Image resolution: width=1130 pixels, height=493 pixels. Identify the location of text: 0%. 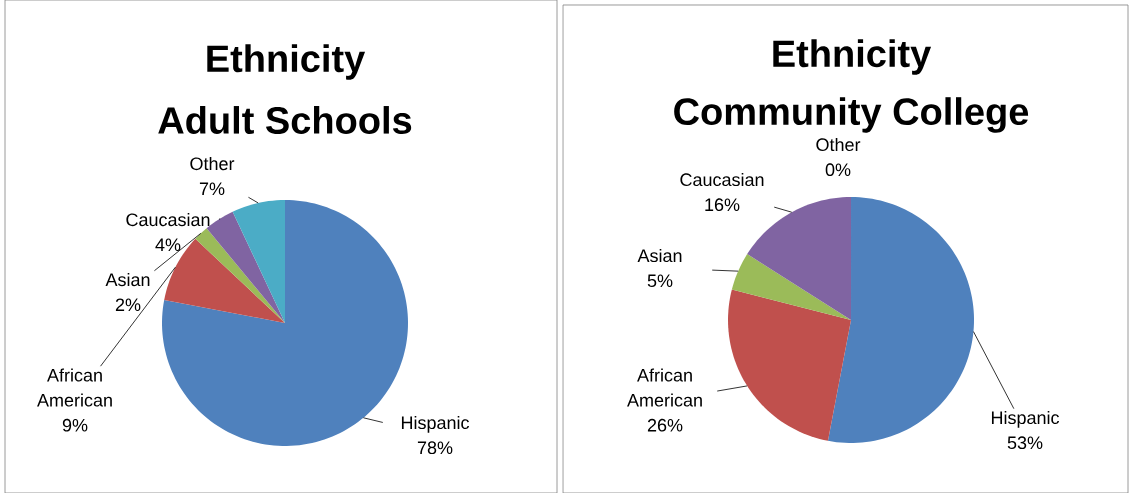
(838, 170).